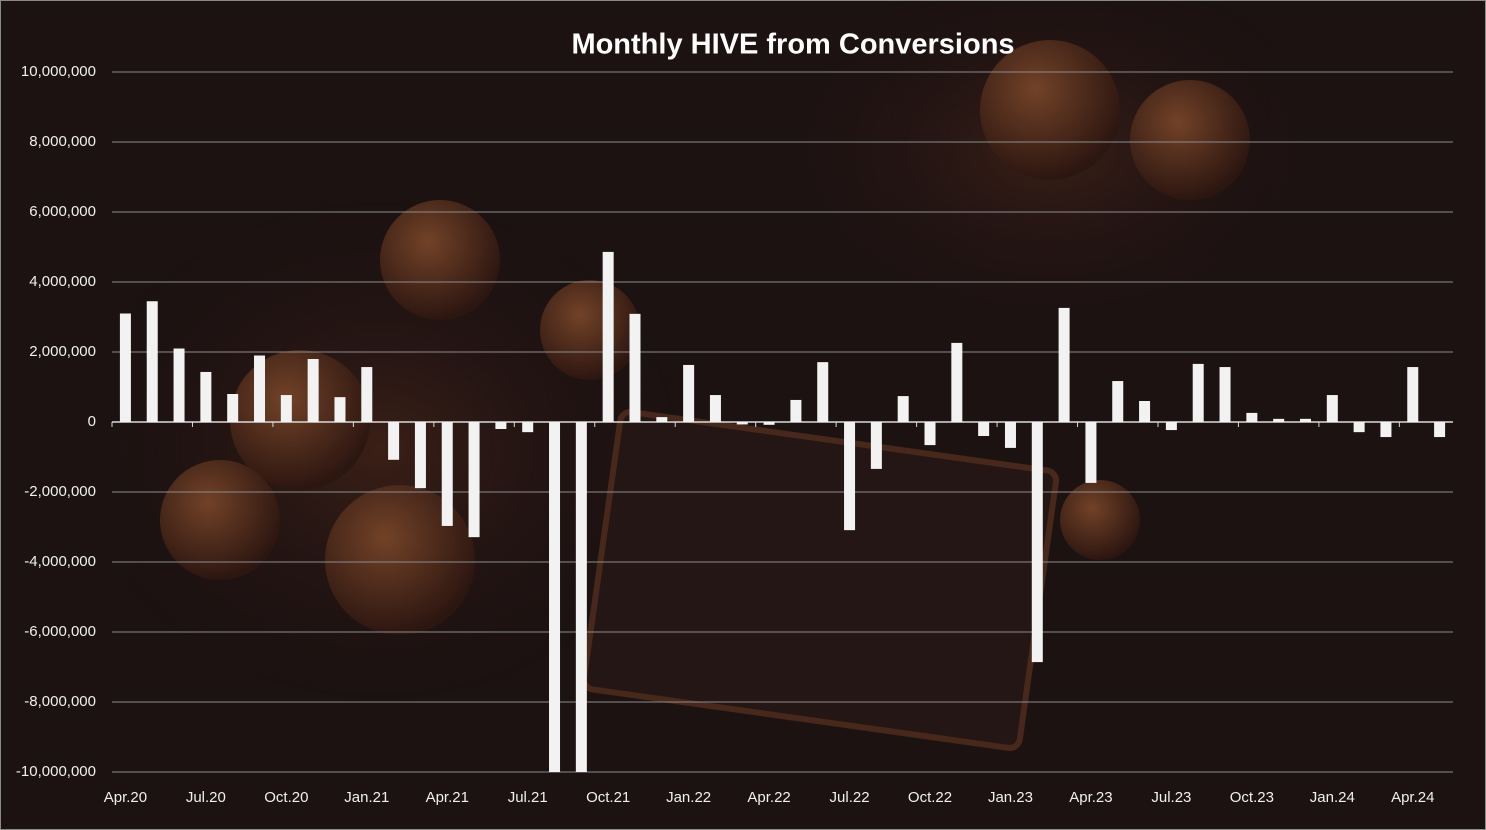  Describe the element at coordinates (1252, 797) in the screenshot. I see `x-tick-label: Oct.23` at that location.